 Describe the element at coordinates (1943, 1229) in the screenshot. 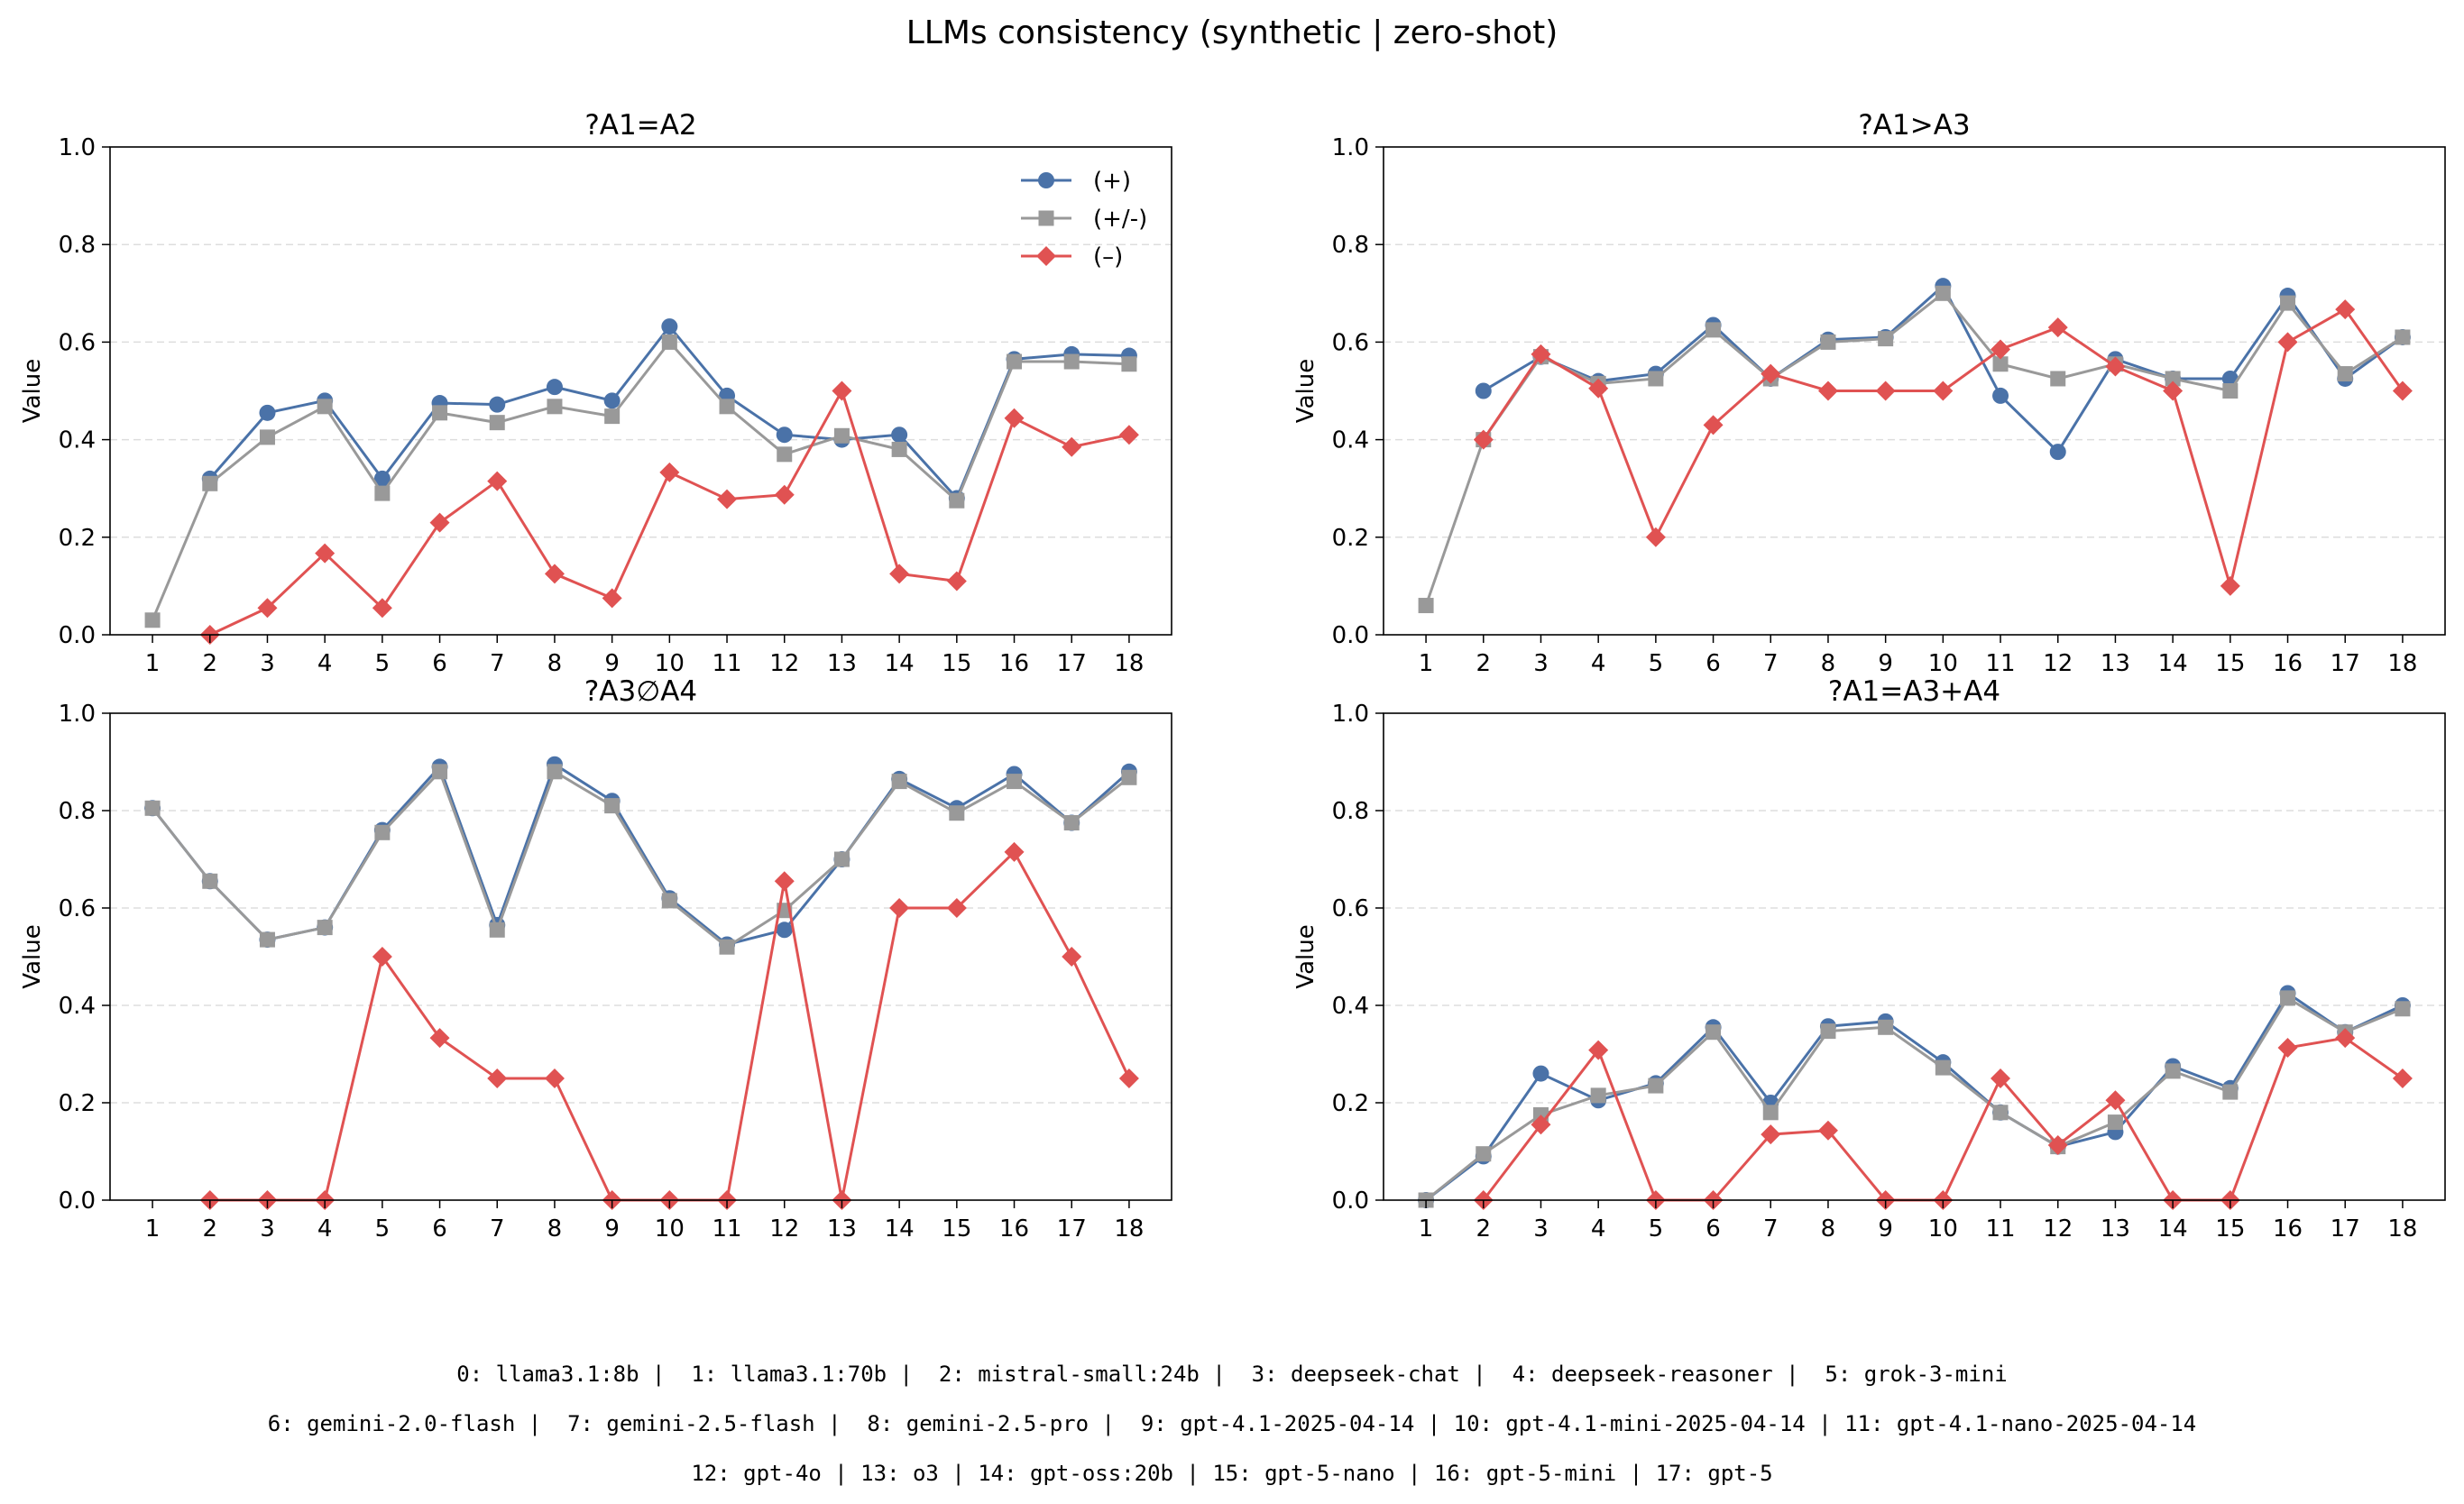

I see `x-tick-label: 10` at that location.